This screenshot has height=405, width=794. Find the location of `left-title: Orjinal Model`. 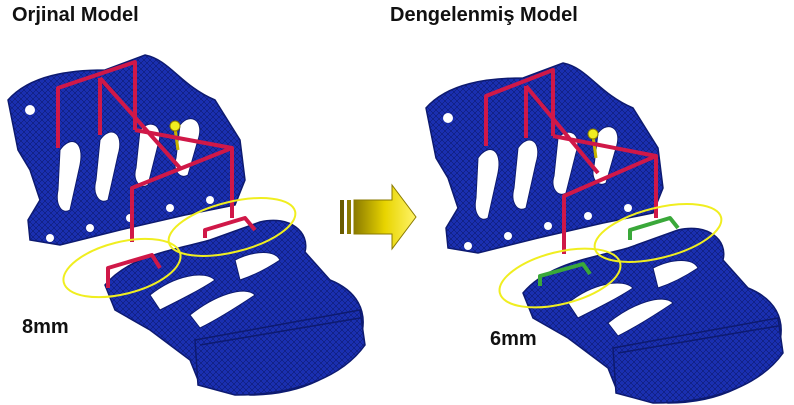

left-title: Orjinal Model is located at coordinates (75, 15).